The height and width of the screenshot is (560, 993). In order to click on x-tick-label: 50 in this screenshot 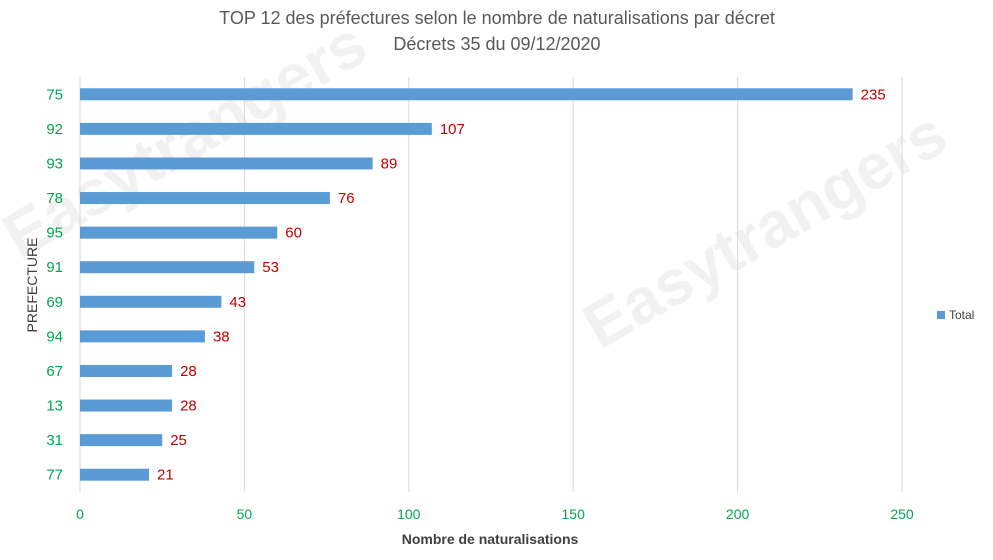, I will do `click(245, 514)`.